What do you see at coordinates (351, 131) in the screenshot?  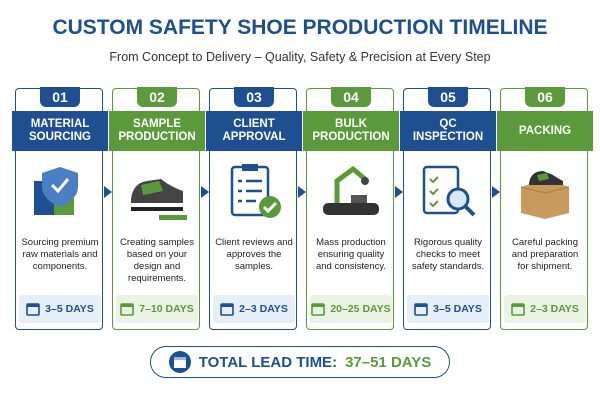 I see `step-title: BULK PRODUCTION` at bounding box center [351, 131].